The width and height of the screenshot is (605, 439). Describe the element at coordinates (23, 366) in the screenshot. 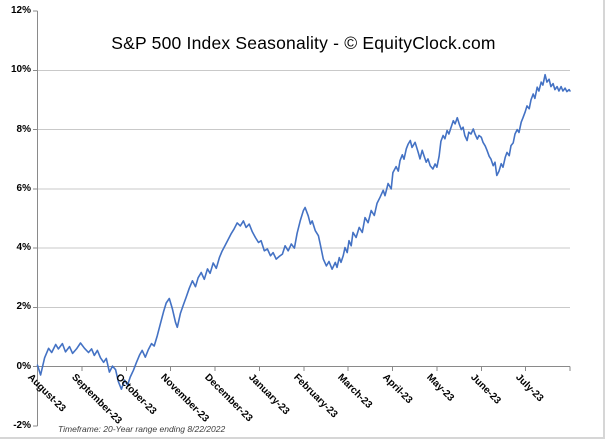

I see `y-axis-tick-label: 0%` at that location.